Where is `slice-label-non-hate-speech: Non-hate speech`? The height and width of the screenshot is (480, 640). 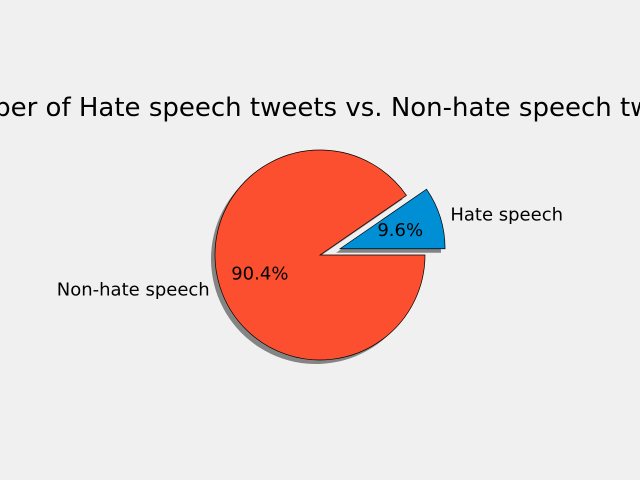 slice-label-non-hate-speech: Non-hate speech is located at coordinates (133, 289).